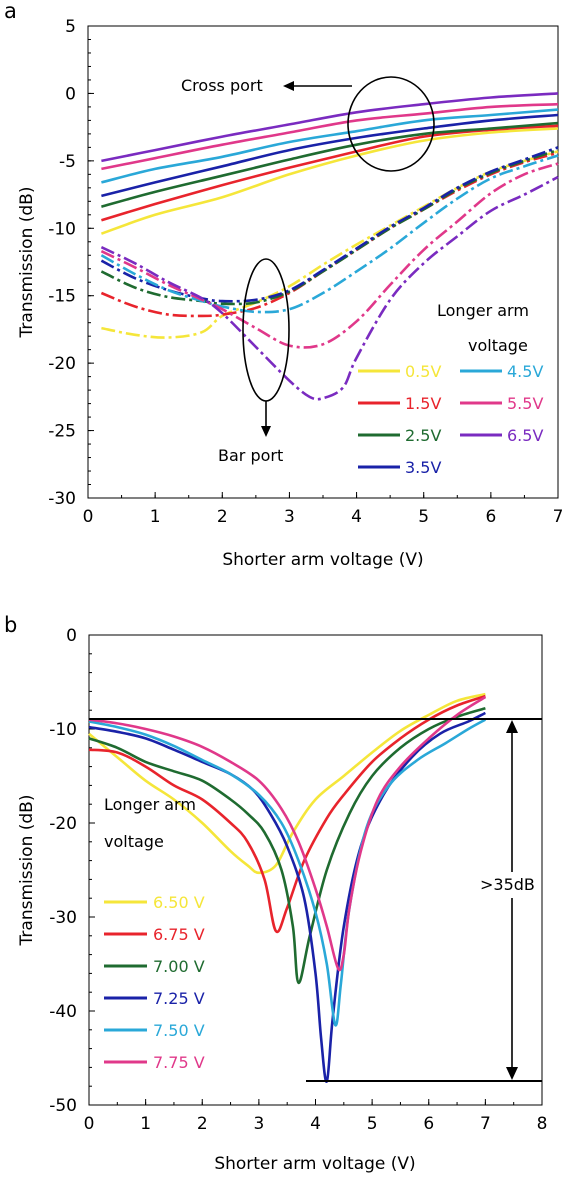 This screenshot has width=588, height=1178. Describe the element at coordinates (483, 310) in the screenshot. I see `legend-title-line1-a: Longer arm` at that location.